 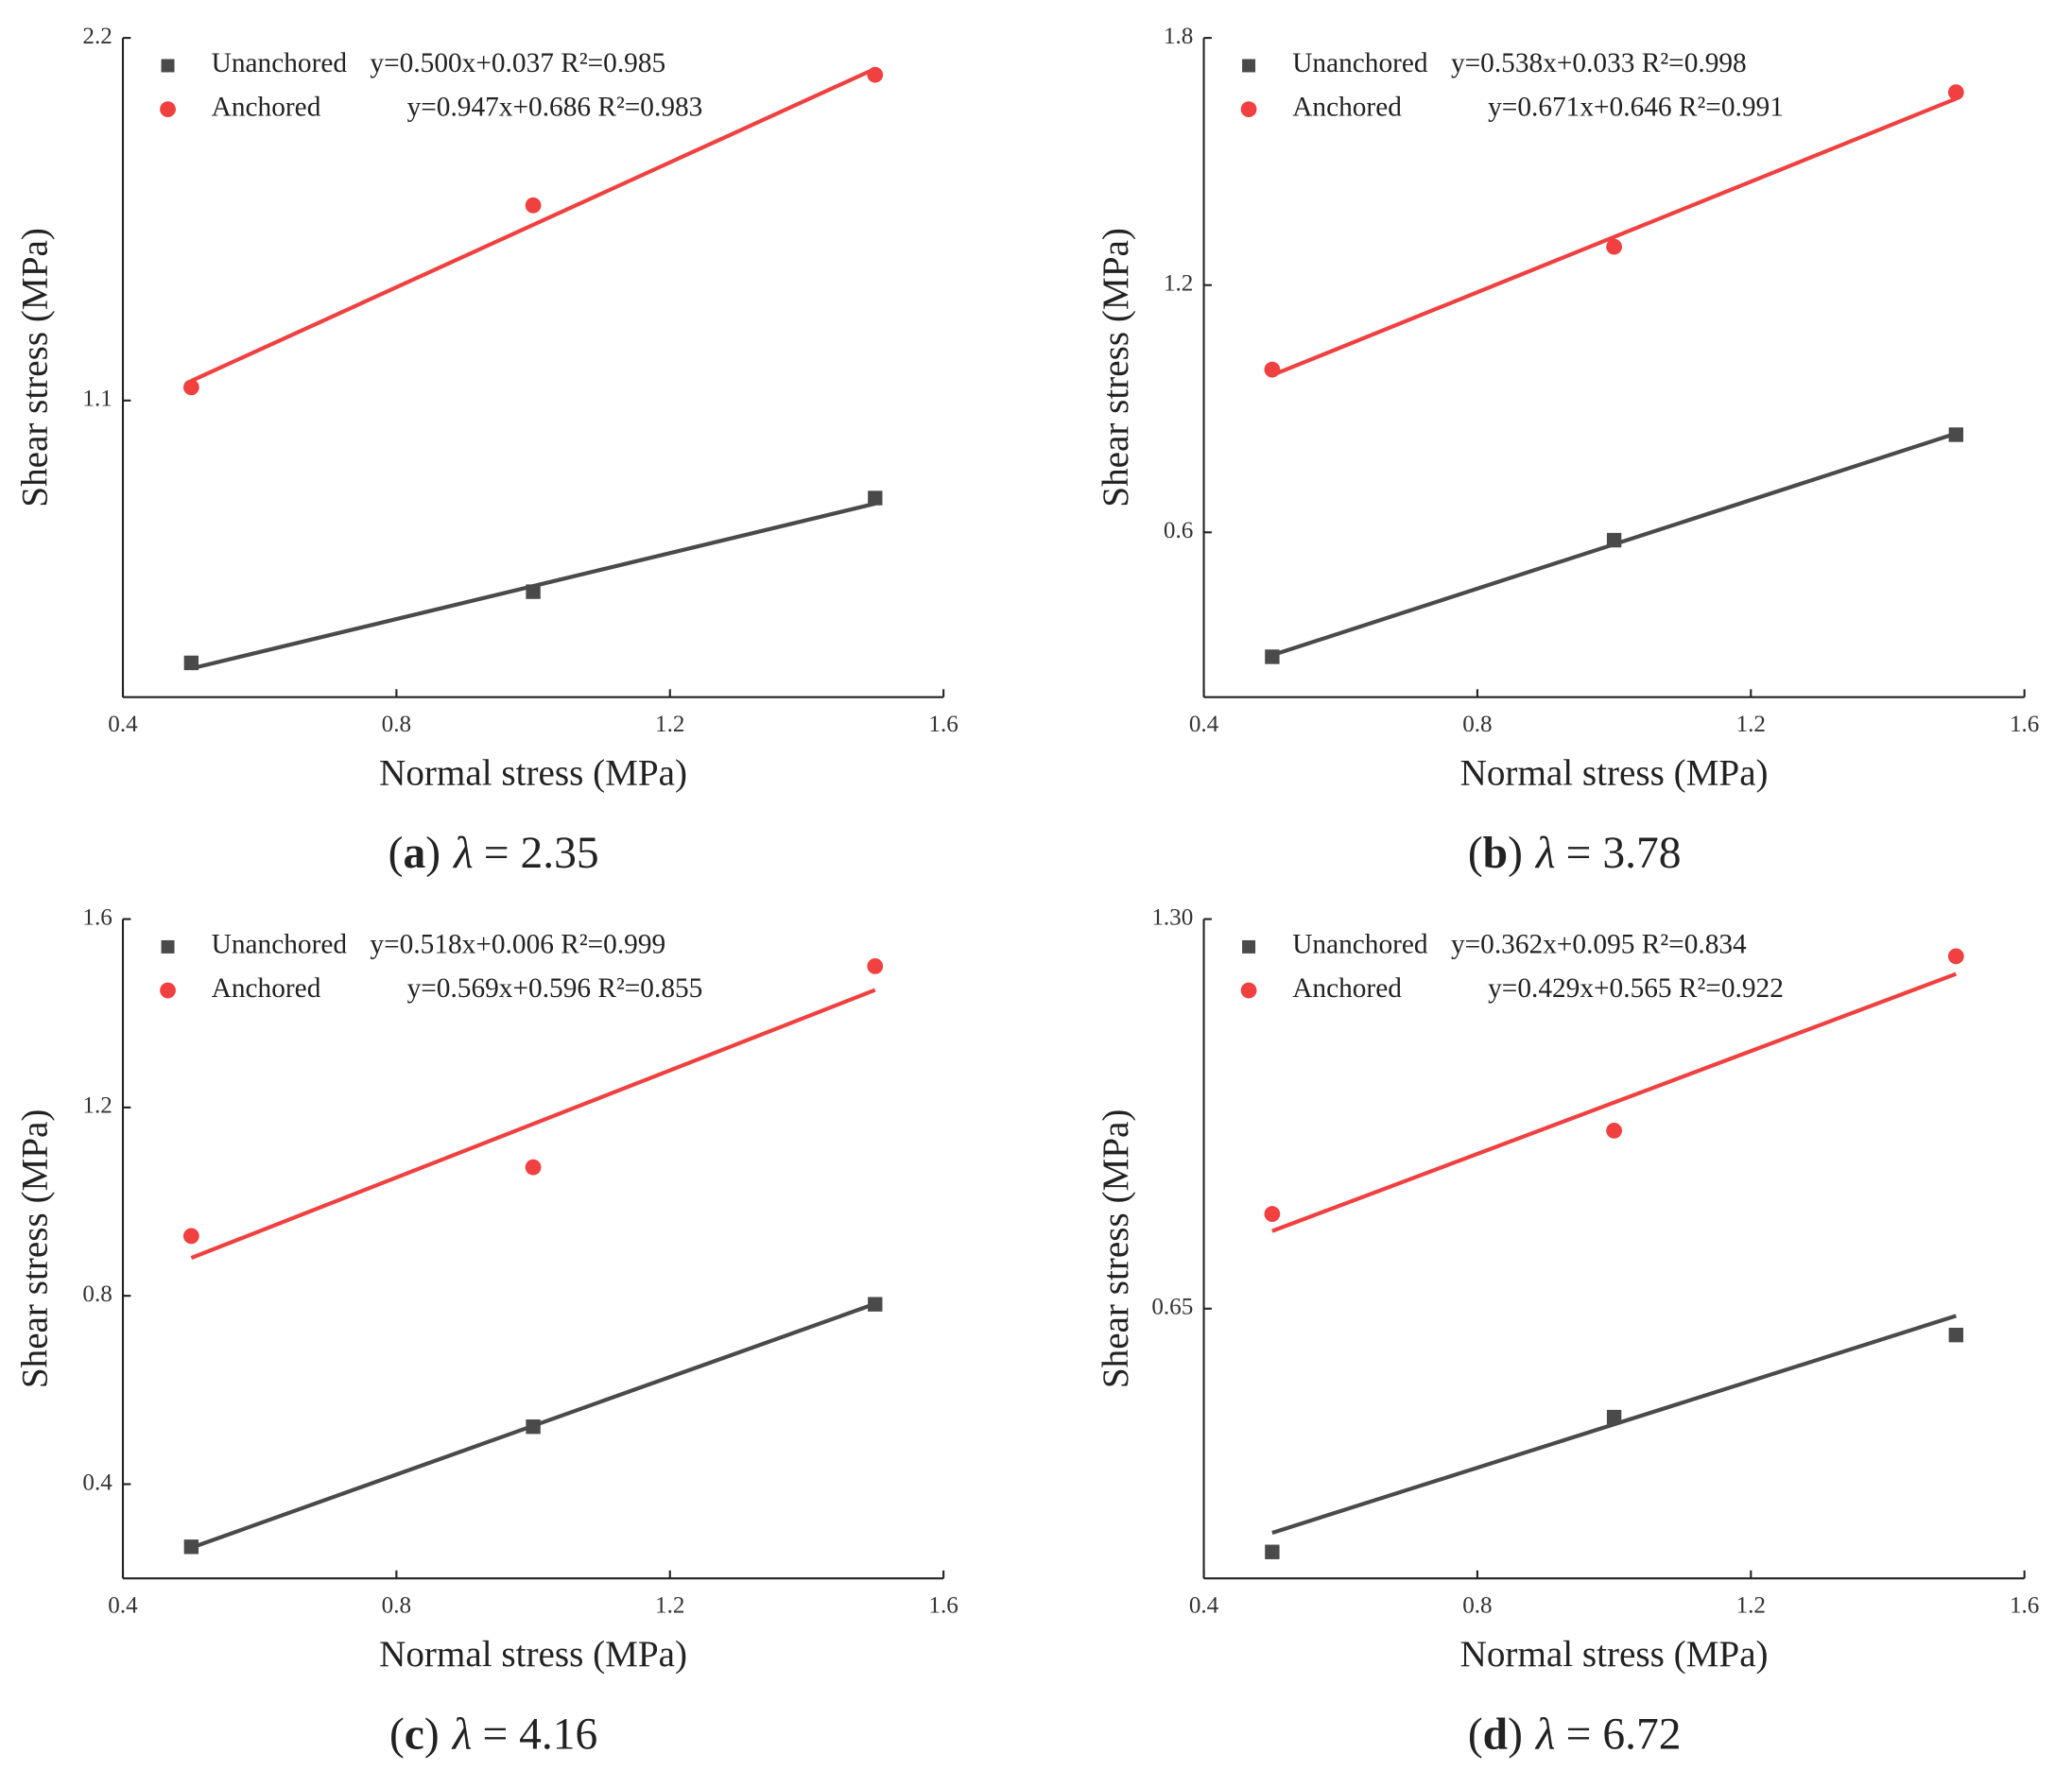 I want to click on caption-part: c, so click(x=415, y=1735).